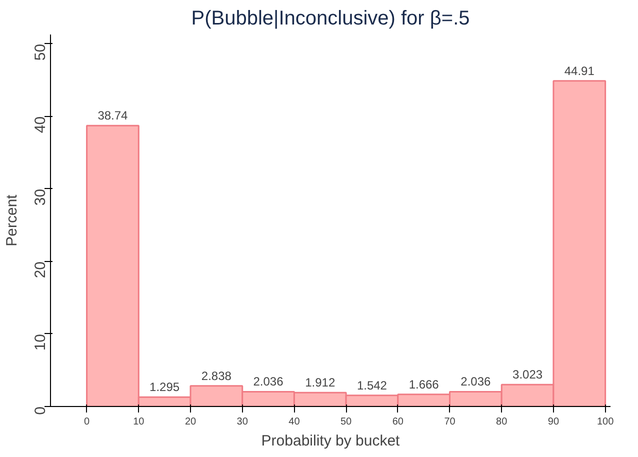 The height and width of the screenshot is (457, 638). I want to click on data-label: 44.91, so click(579, 71).